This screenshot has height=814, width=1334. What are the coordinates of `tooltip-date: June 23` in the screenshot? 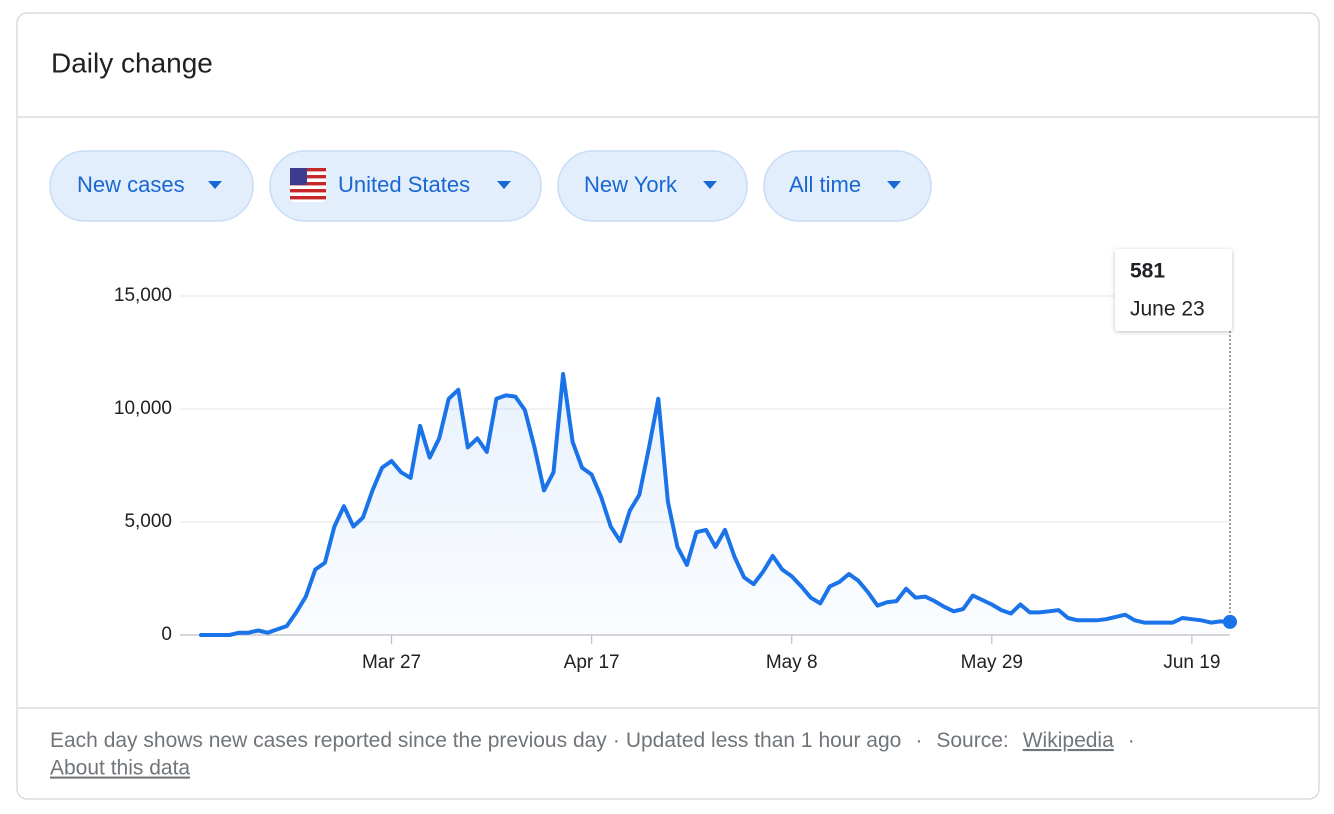 It's located at (1167, 309).